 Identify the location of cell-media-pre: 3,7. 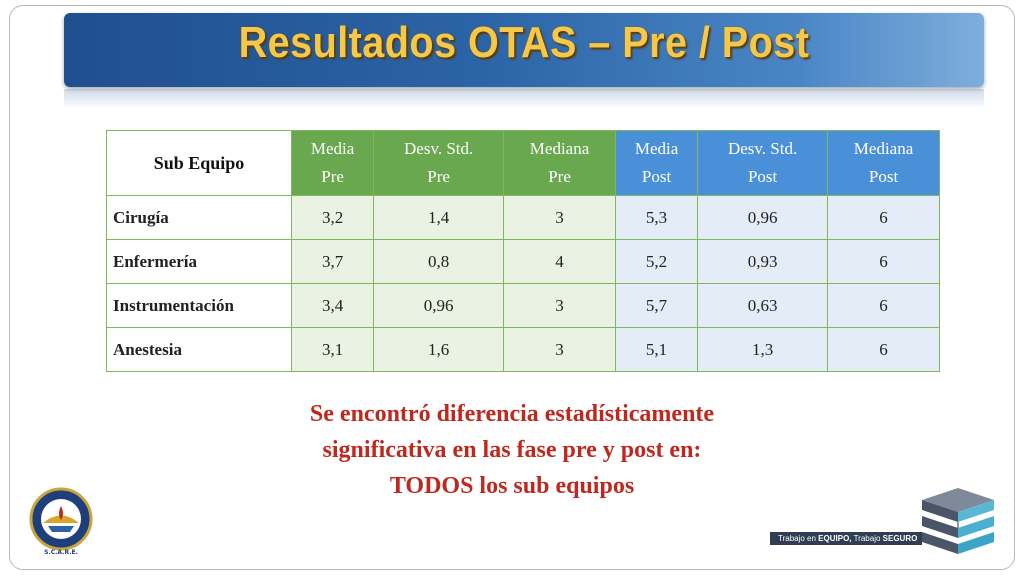
(332, 261).